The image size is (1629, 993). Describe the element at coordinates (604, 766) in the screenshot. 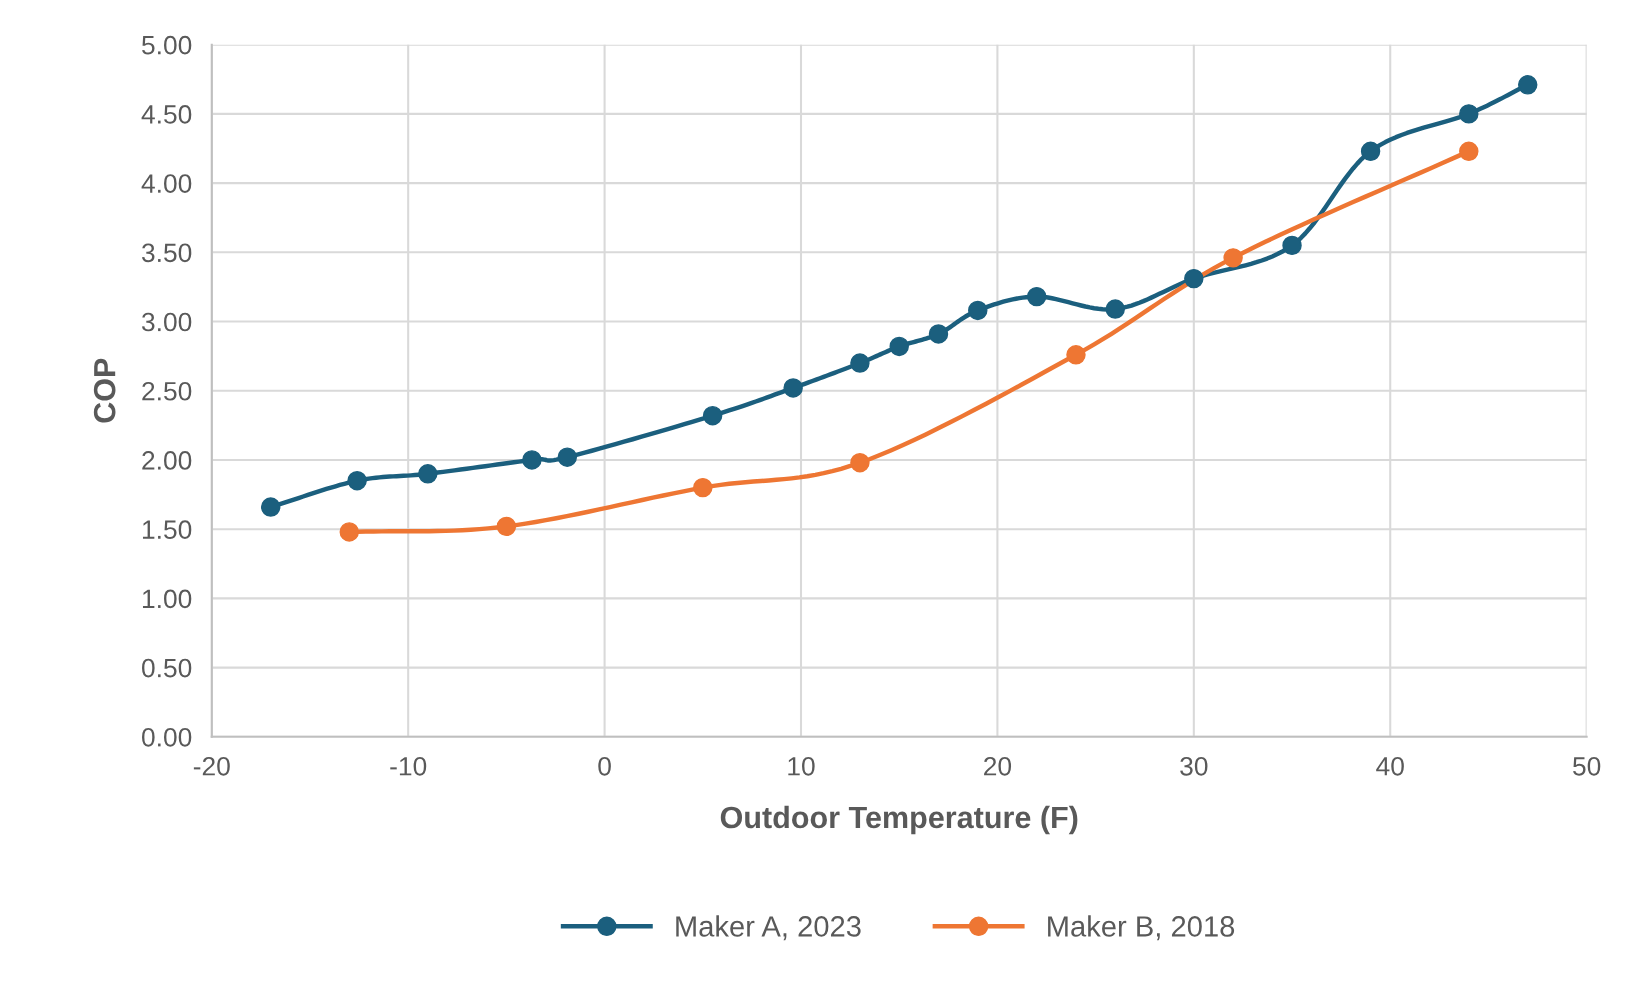

I see `x-tick-label: 0` at that location.